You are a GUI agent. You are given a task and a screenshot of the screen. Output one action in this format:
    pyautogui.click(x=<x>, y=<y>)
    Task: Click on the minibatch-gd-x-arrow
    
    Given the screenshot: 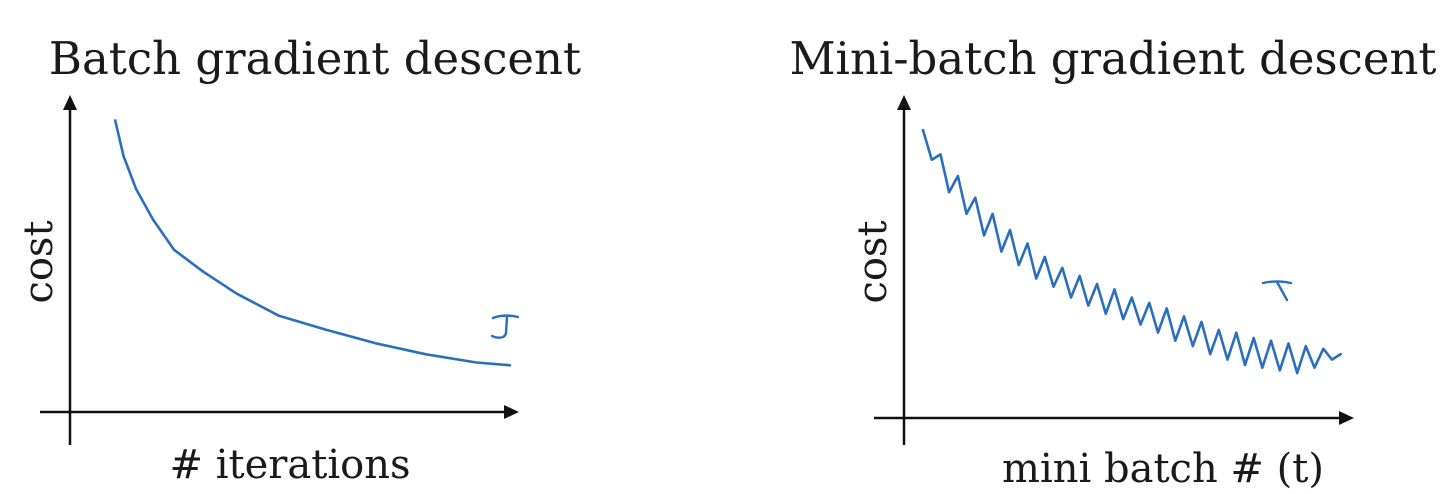 What is the action you would take?
    pyautogui.click(x=1346, y=418)
    